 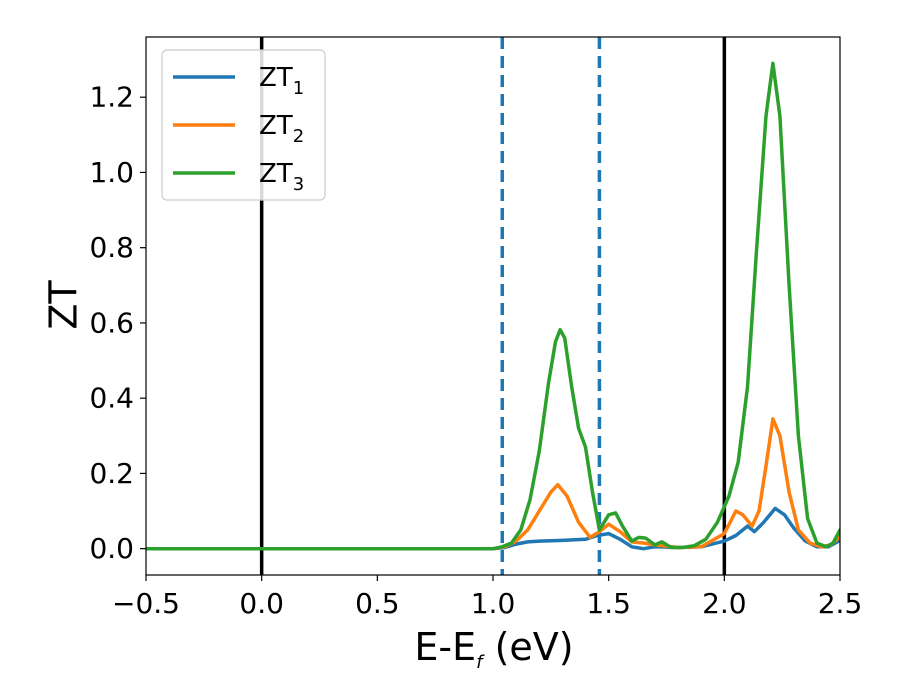 What do you see at coordinates (261, 603) in the screenshot?
I see `x-tick-label: 0.0` at bounding box center [261, 603].